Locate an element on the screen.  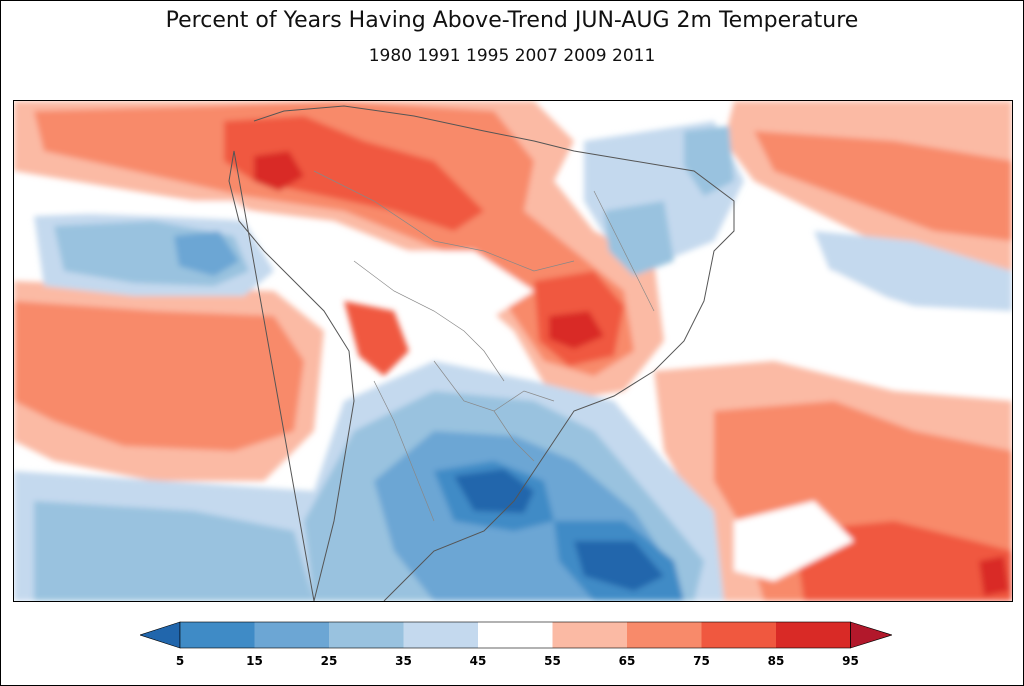
colorbar-label-55: 55 is located at coordinates (552, 661).